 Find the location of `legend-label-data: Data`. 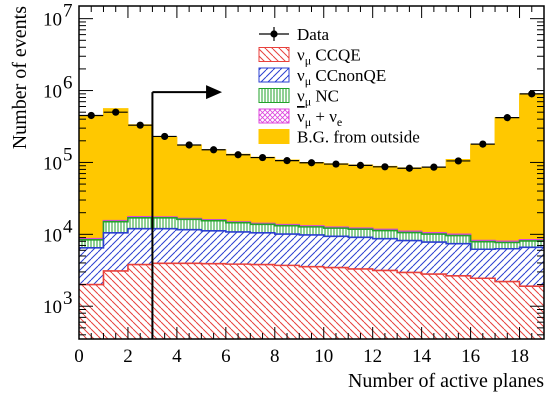

legend-label-data: Data is located at coordinates (313, 34).